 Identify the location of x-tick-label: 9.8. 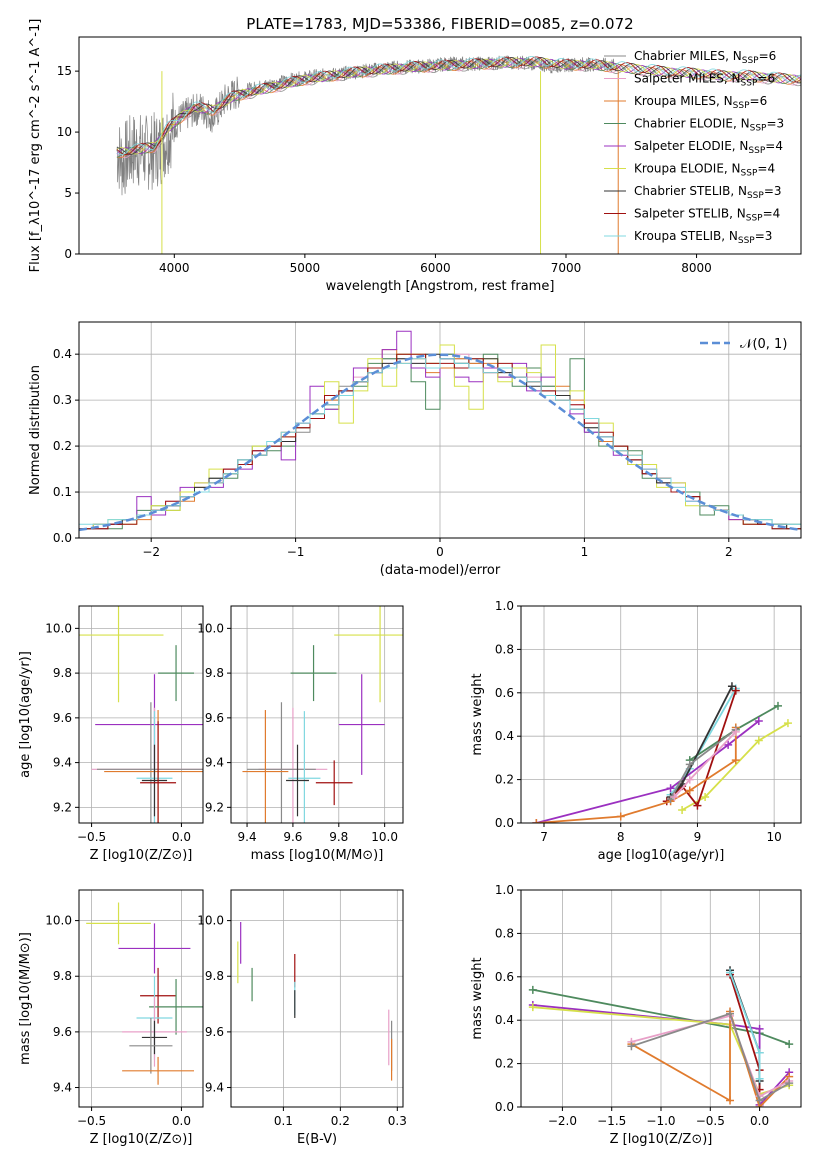
(338, 837).